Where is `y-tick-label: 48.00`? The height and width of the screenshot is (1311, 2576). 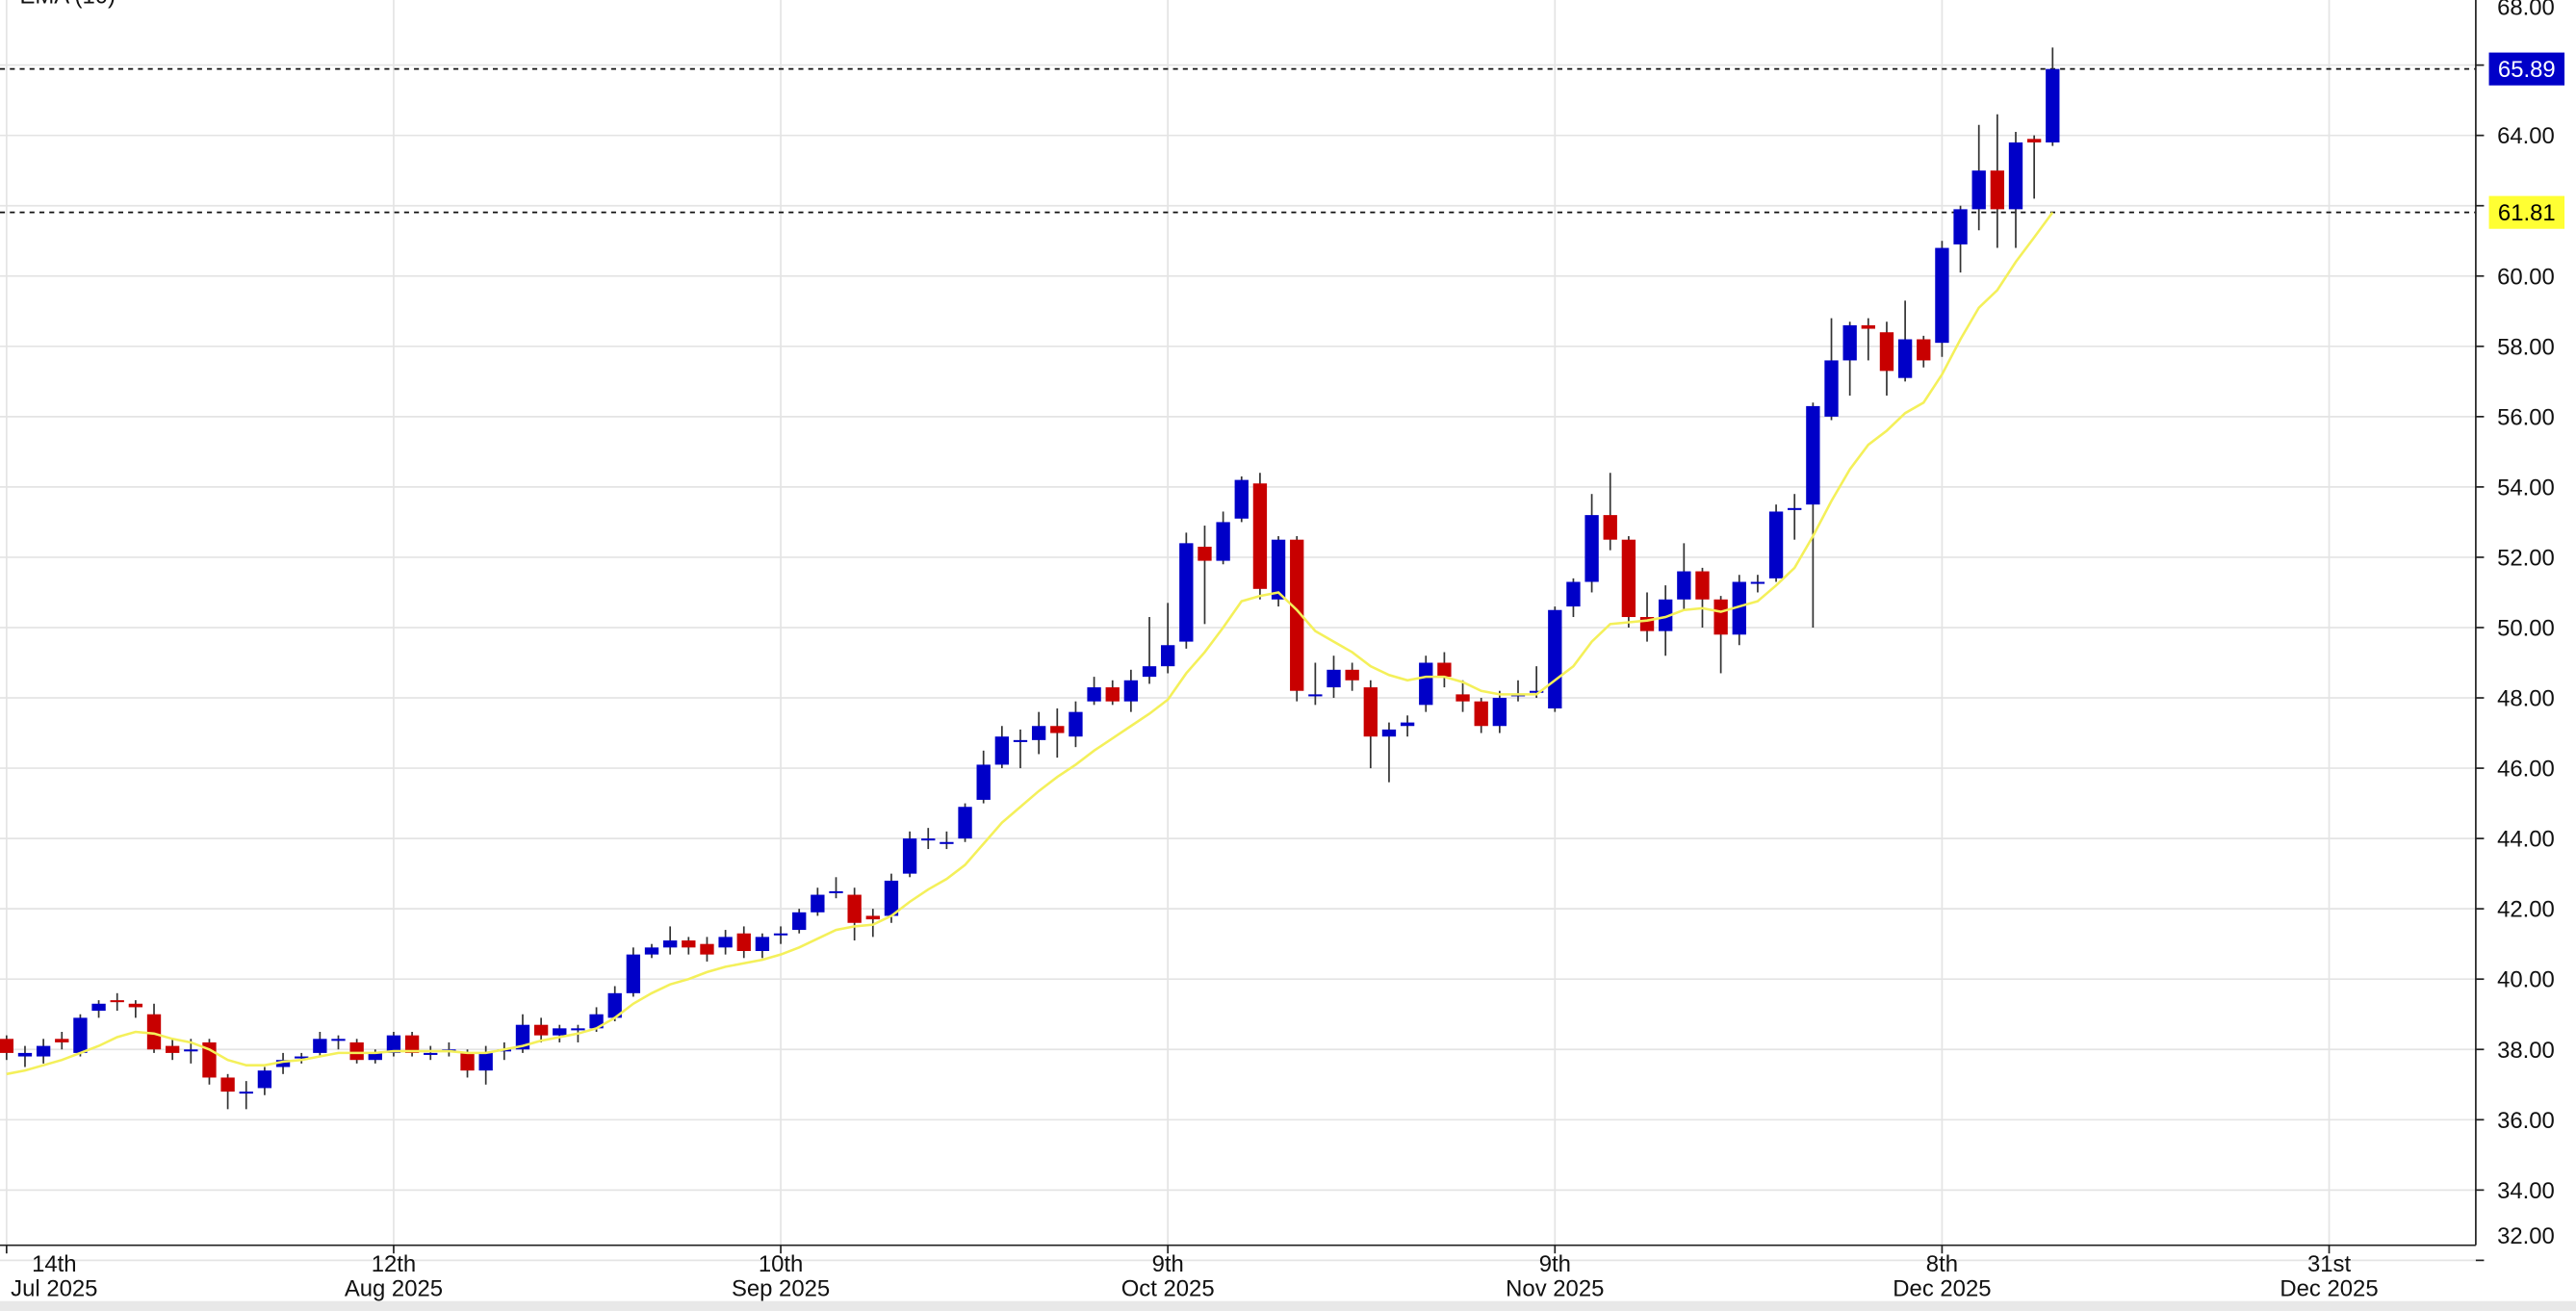
y-tick-label: 48.00 is located at coordinates (2526, 699).